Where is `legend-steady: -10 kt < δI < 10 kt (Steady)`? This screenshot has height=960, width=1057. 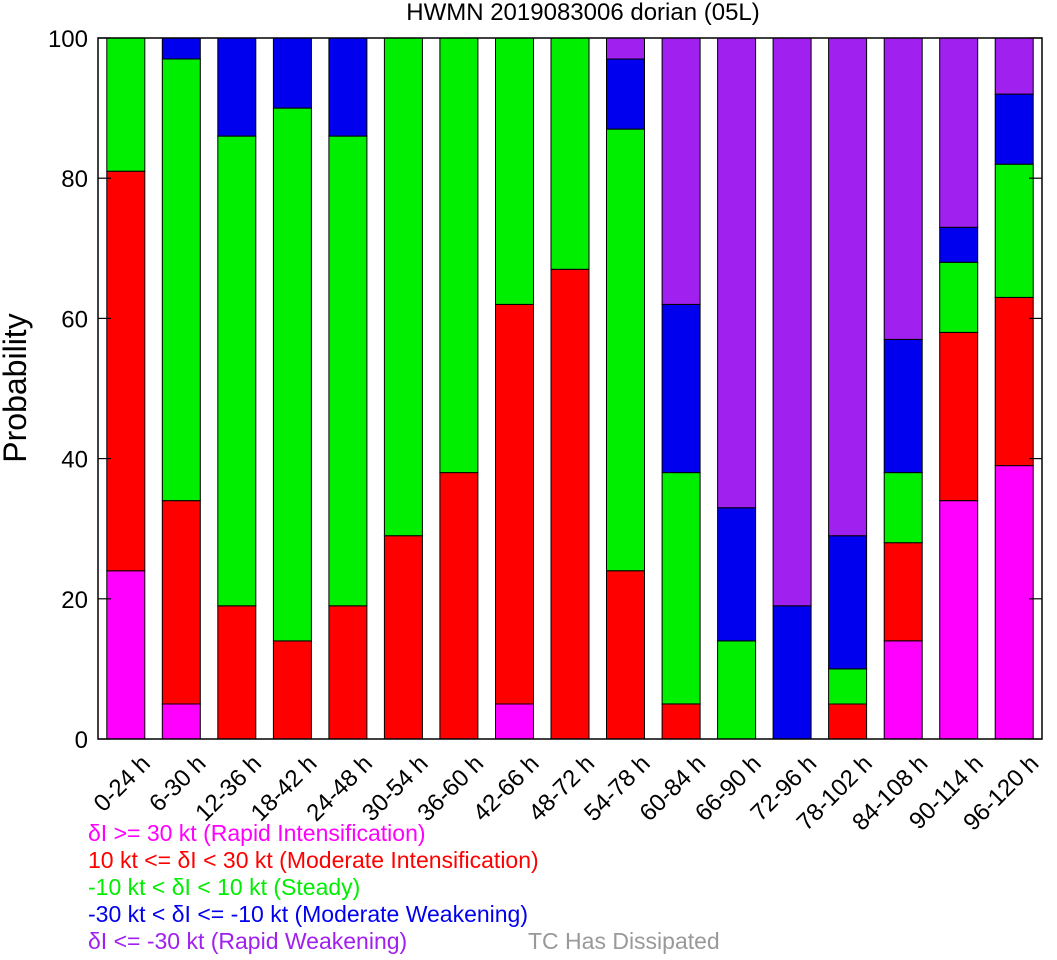
legend-steady: -10 kt < δI < 10 kt (Steady) is located at coordinates (224, 887).